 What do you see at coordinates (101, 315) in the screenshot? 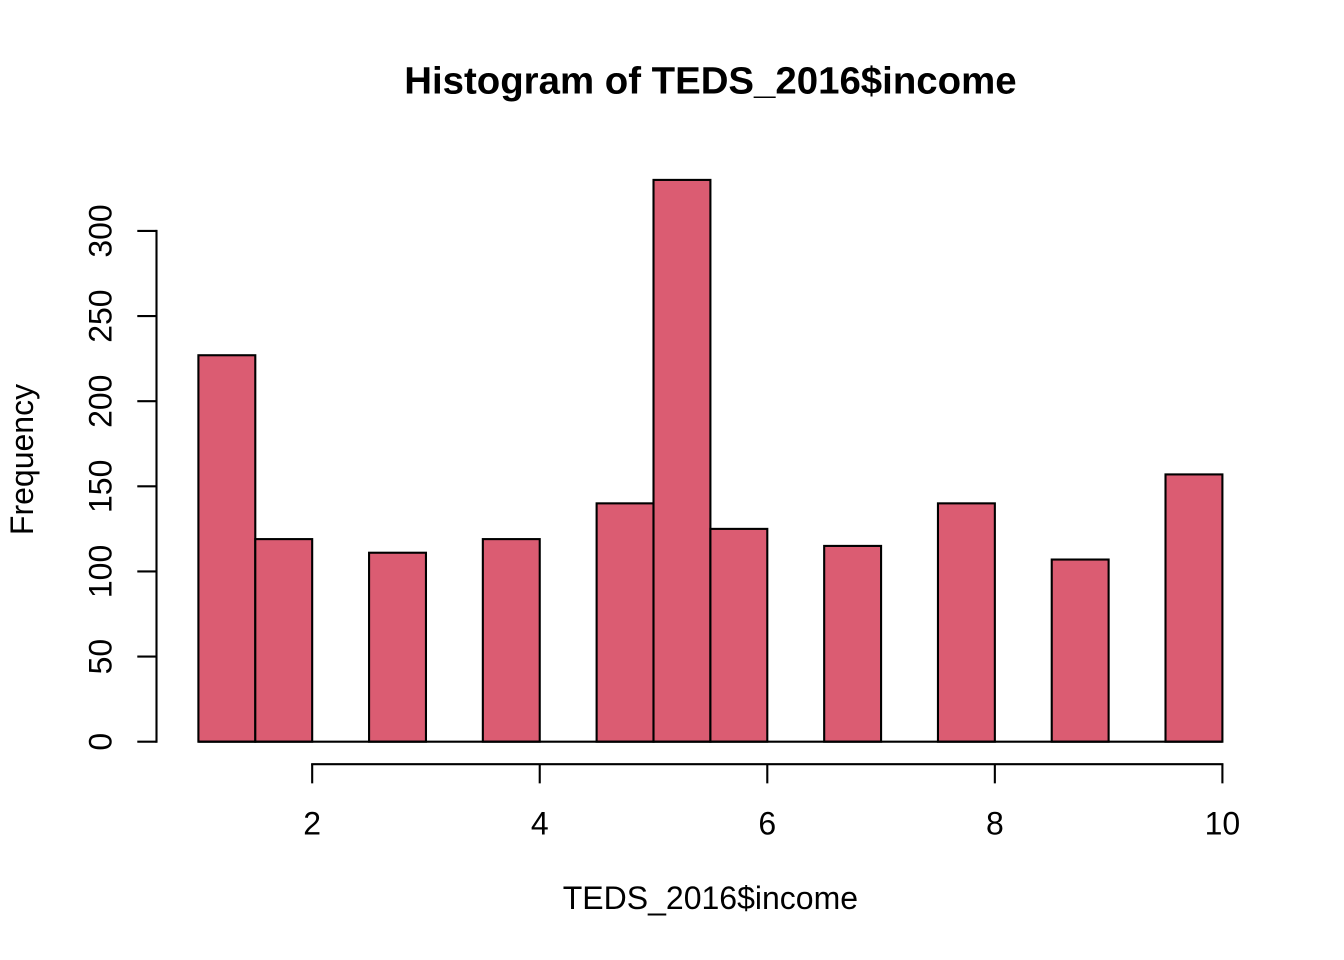
I see `svg-text: 250` at bounding box center [101, 315].